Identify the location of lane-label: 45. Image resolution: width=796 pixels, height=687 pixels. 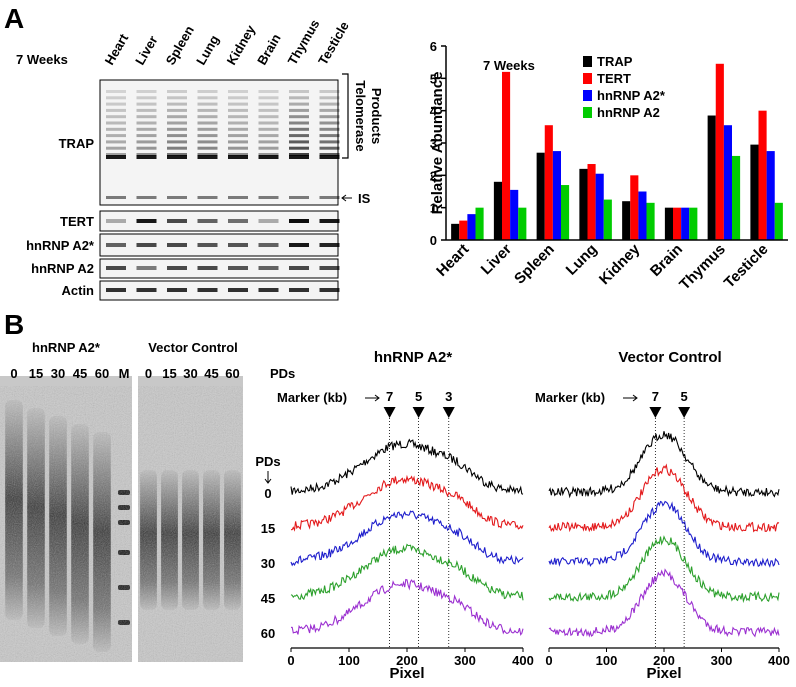
(80, 373).